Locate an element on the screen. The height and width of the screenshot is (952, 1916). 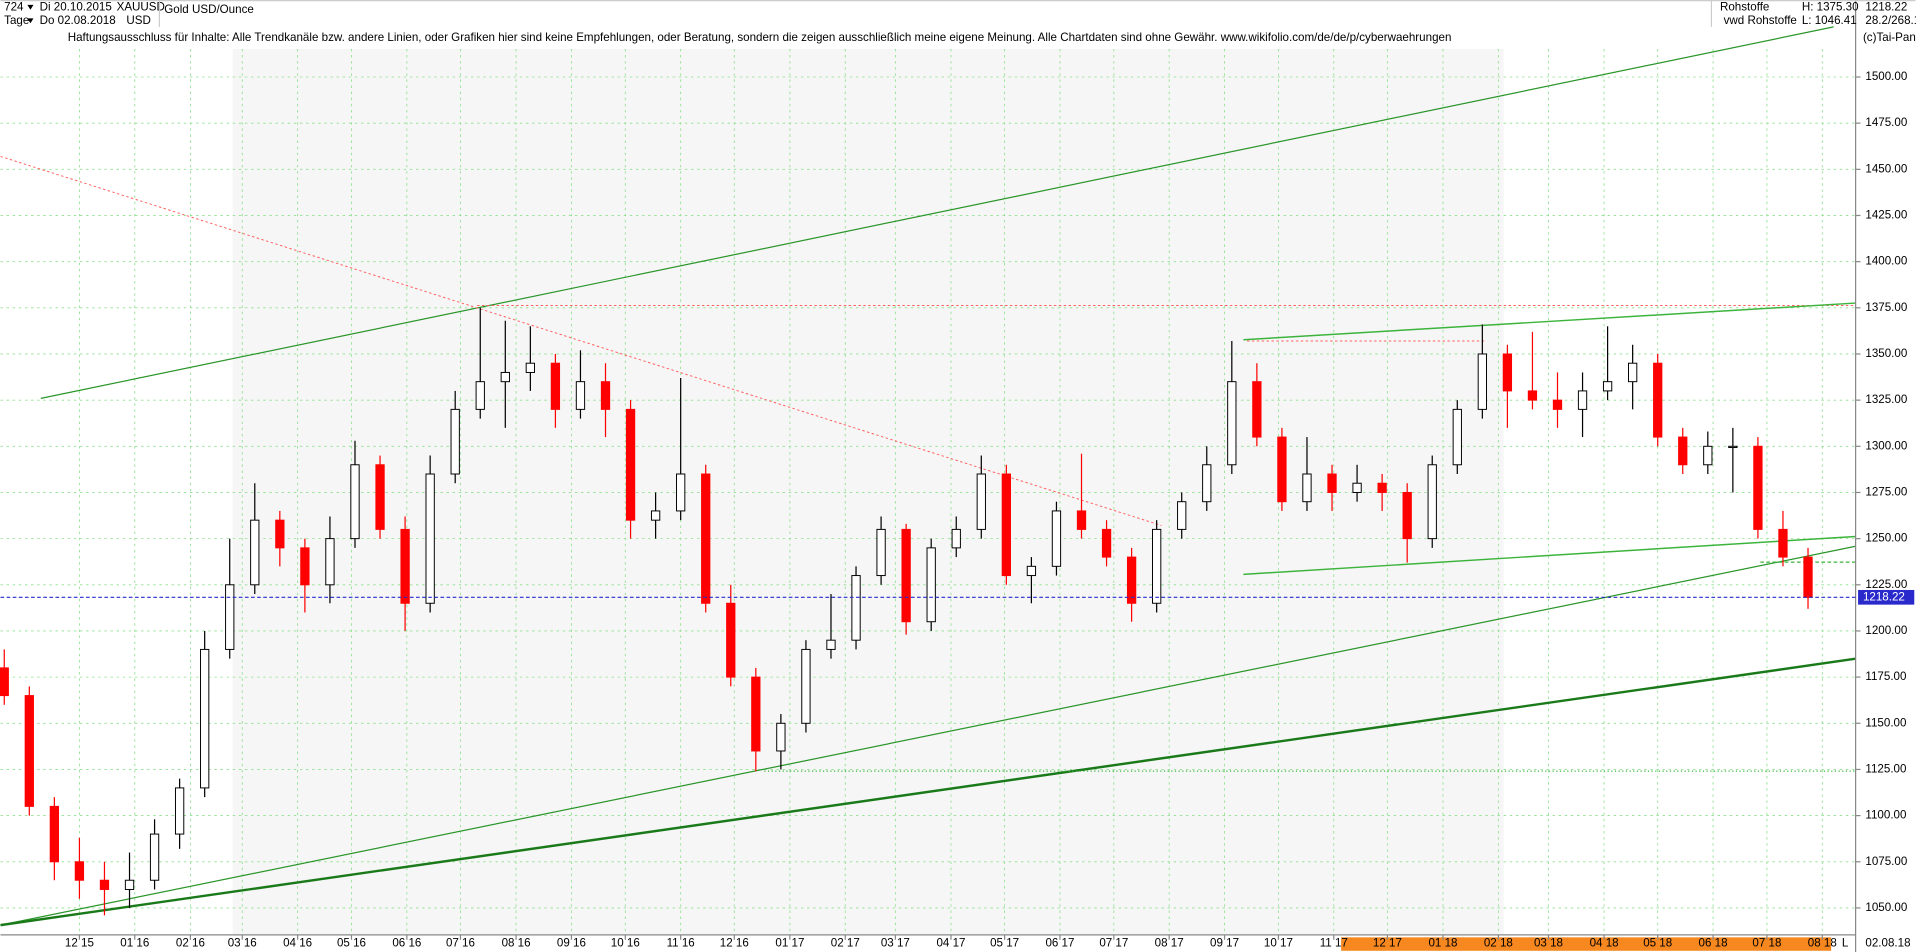
x-tick-label: 04 17 is located at coordinates (950, 943).